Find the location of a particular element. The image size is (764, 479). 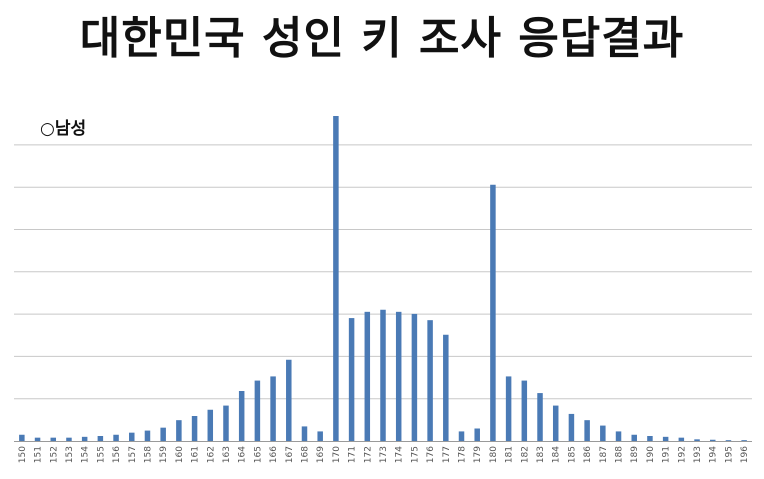

x-tick-label: 185 is located at coordinates (572, 454).